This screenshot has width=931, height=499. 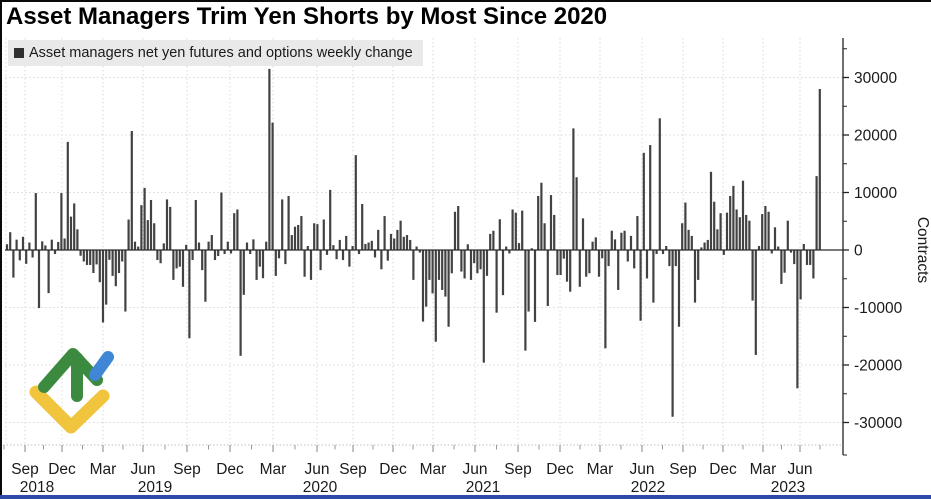 I want to click on y-tick-label: 30000, so click(x=875, y=78).